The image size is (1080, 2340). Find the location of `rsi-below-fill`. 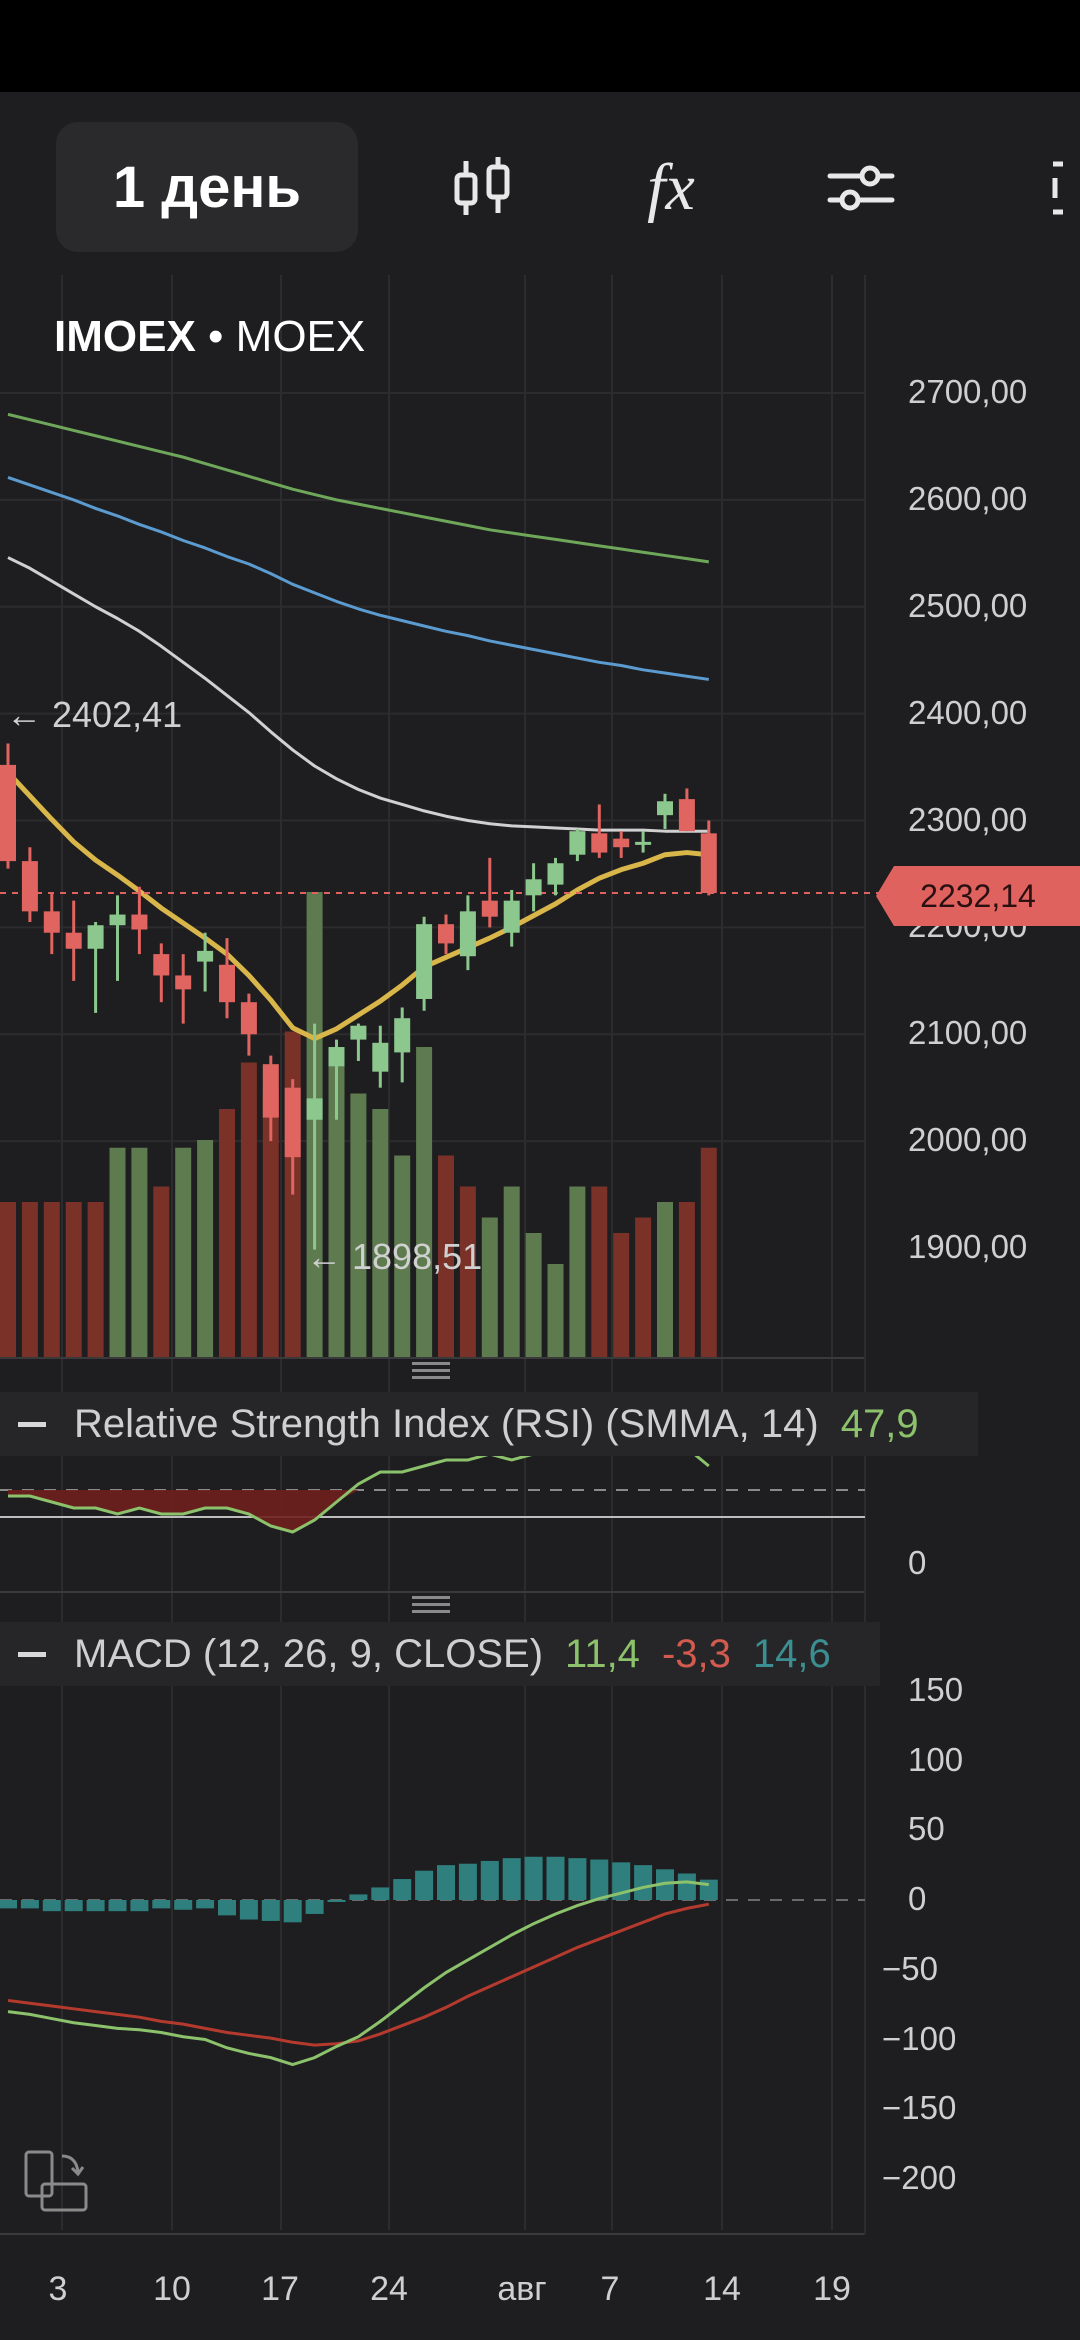

rsi-below-fill is located at coordinates (358, 1511).